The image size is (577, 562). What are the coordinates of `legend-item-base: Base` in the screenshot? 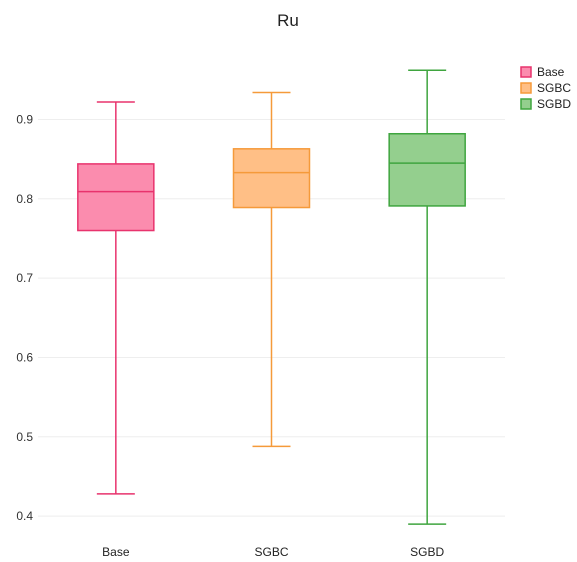 It's located at (542, 72).